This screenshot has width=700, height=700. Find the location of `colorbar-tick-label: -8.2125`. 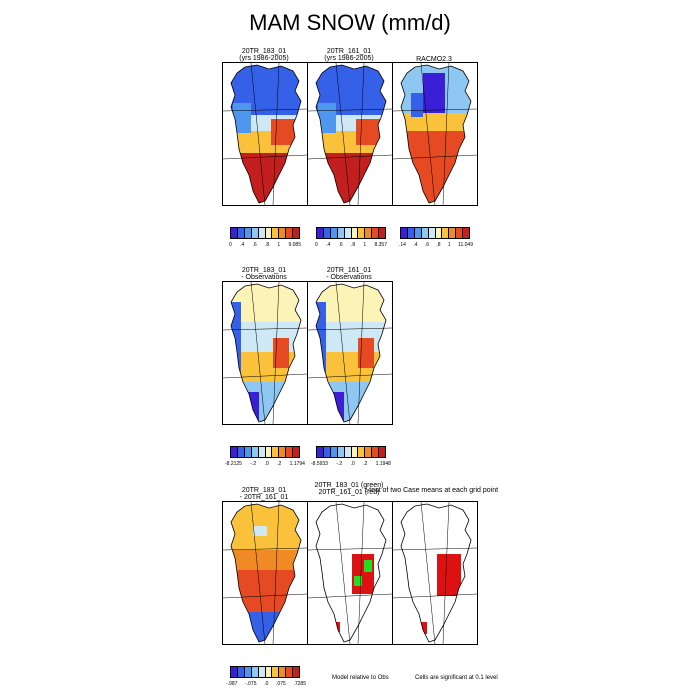

colorbar-tick-label: -8.2125 is located at coordinates (233, 464).